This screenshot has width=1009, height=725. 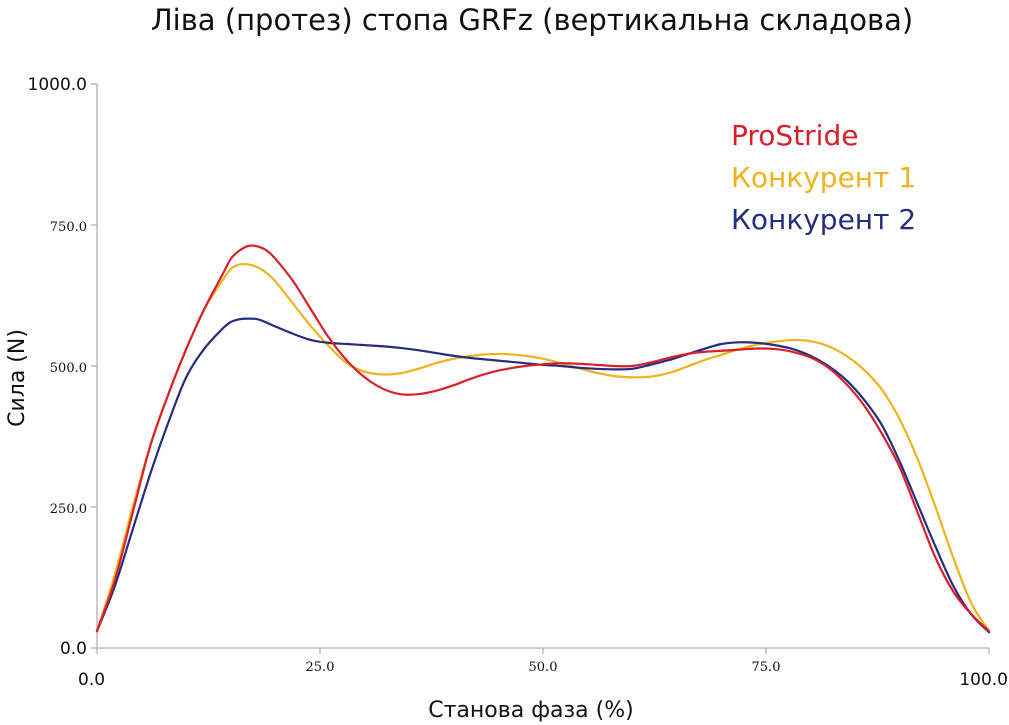 What do you see at coordinates (983, 680) in the screenshot?
I see `x-tick-label: 100.0` at bounding box center [983, 680].